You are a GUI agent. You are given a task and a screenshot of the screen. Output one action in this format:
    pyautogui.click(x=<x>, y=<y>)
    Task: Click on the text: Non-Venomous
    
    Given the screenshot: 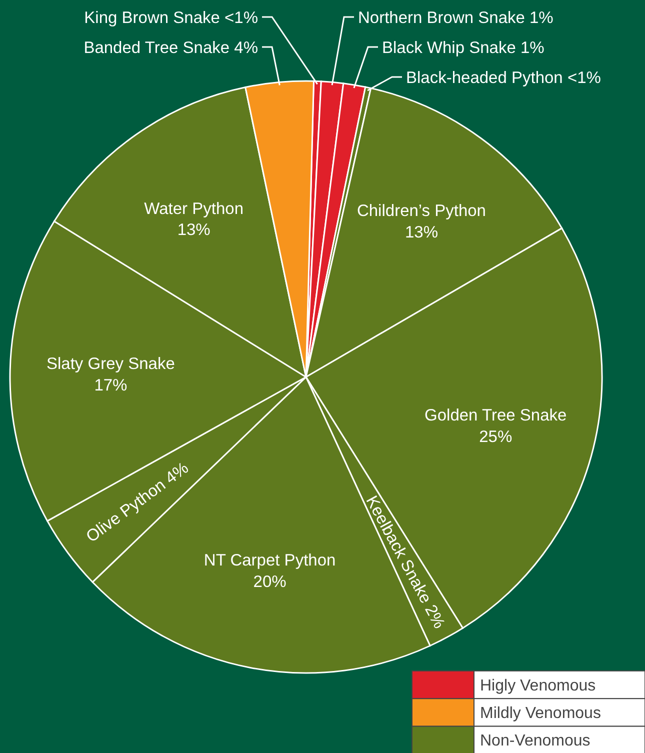 What is the action you would take?
    pyautogui.click(x=535, y=741)
    